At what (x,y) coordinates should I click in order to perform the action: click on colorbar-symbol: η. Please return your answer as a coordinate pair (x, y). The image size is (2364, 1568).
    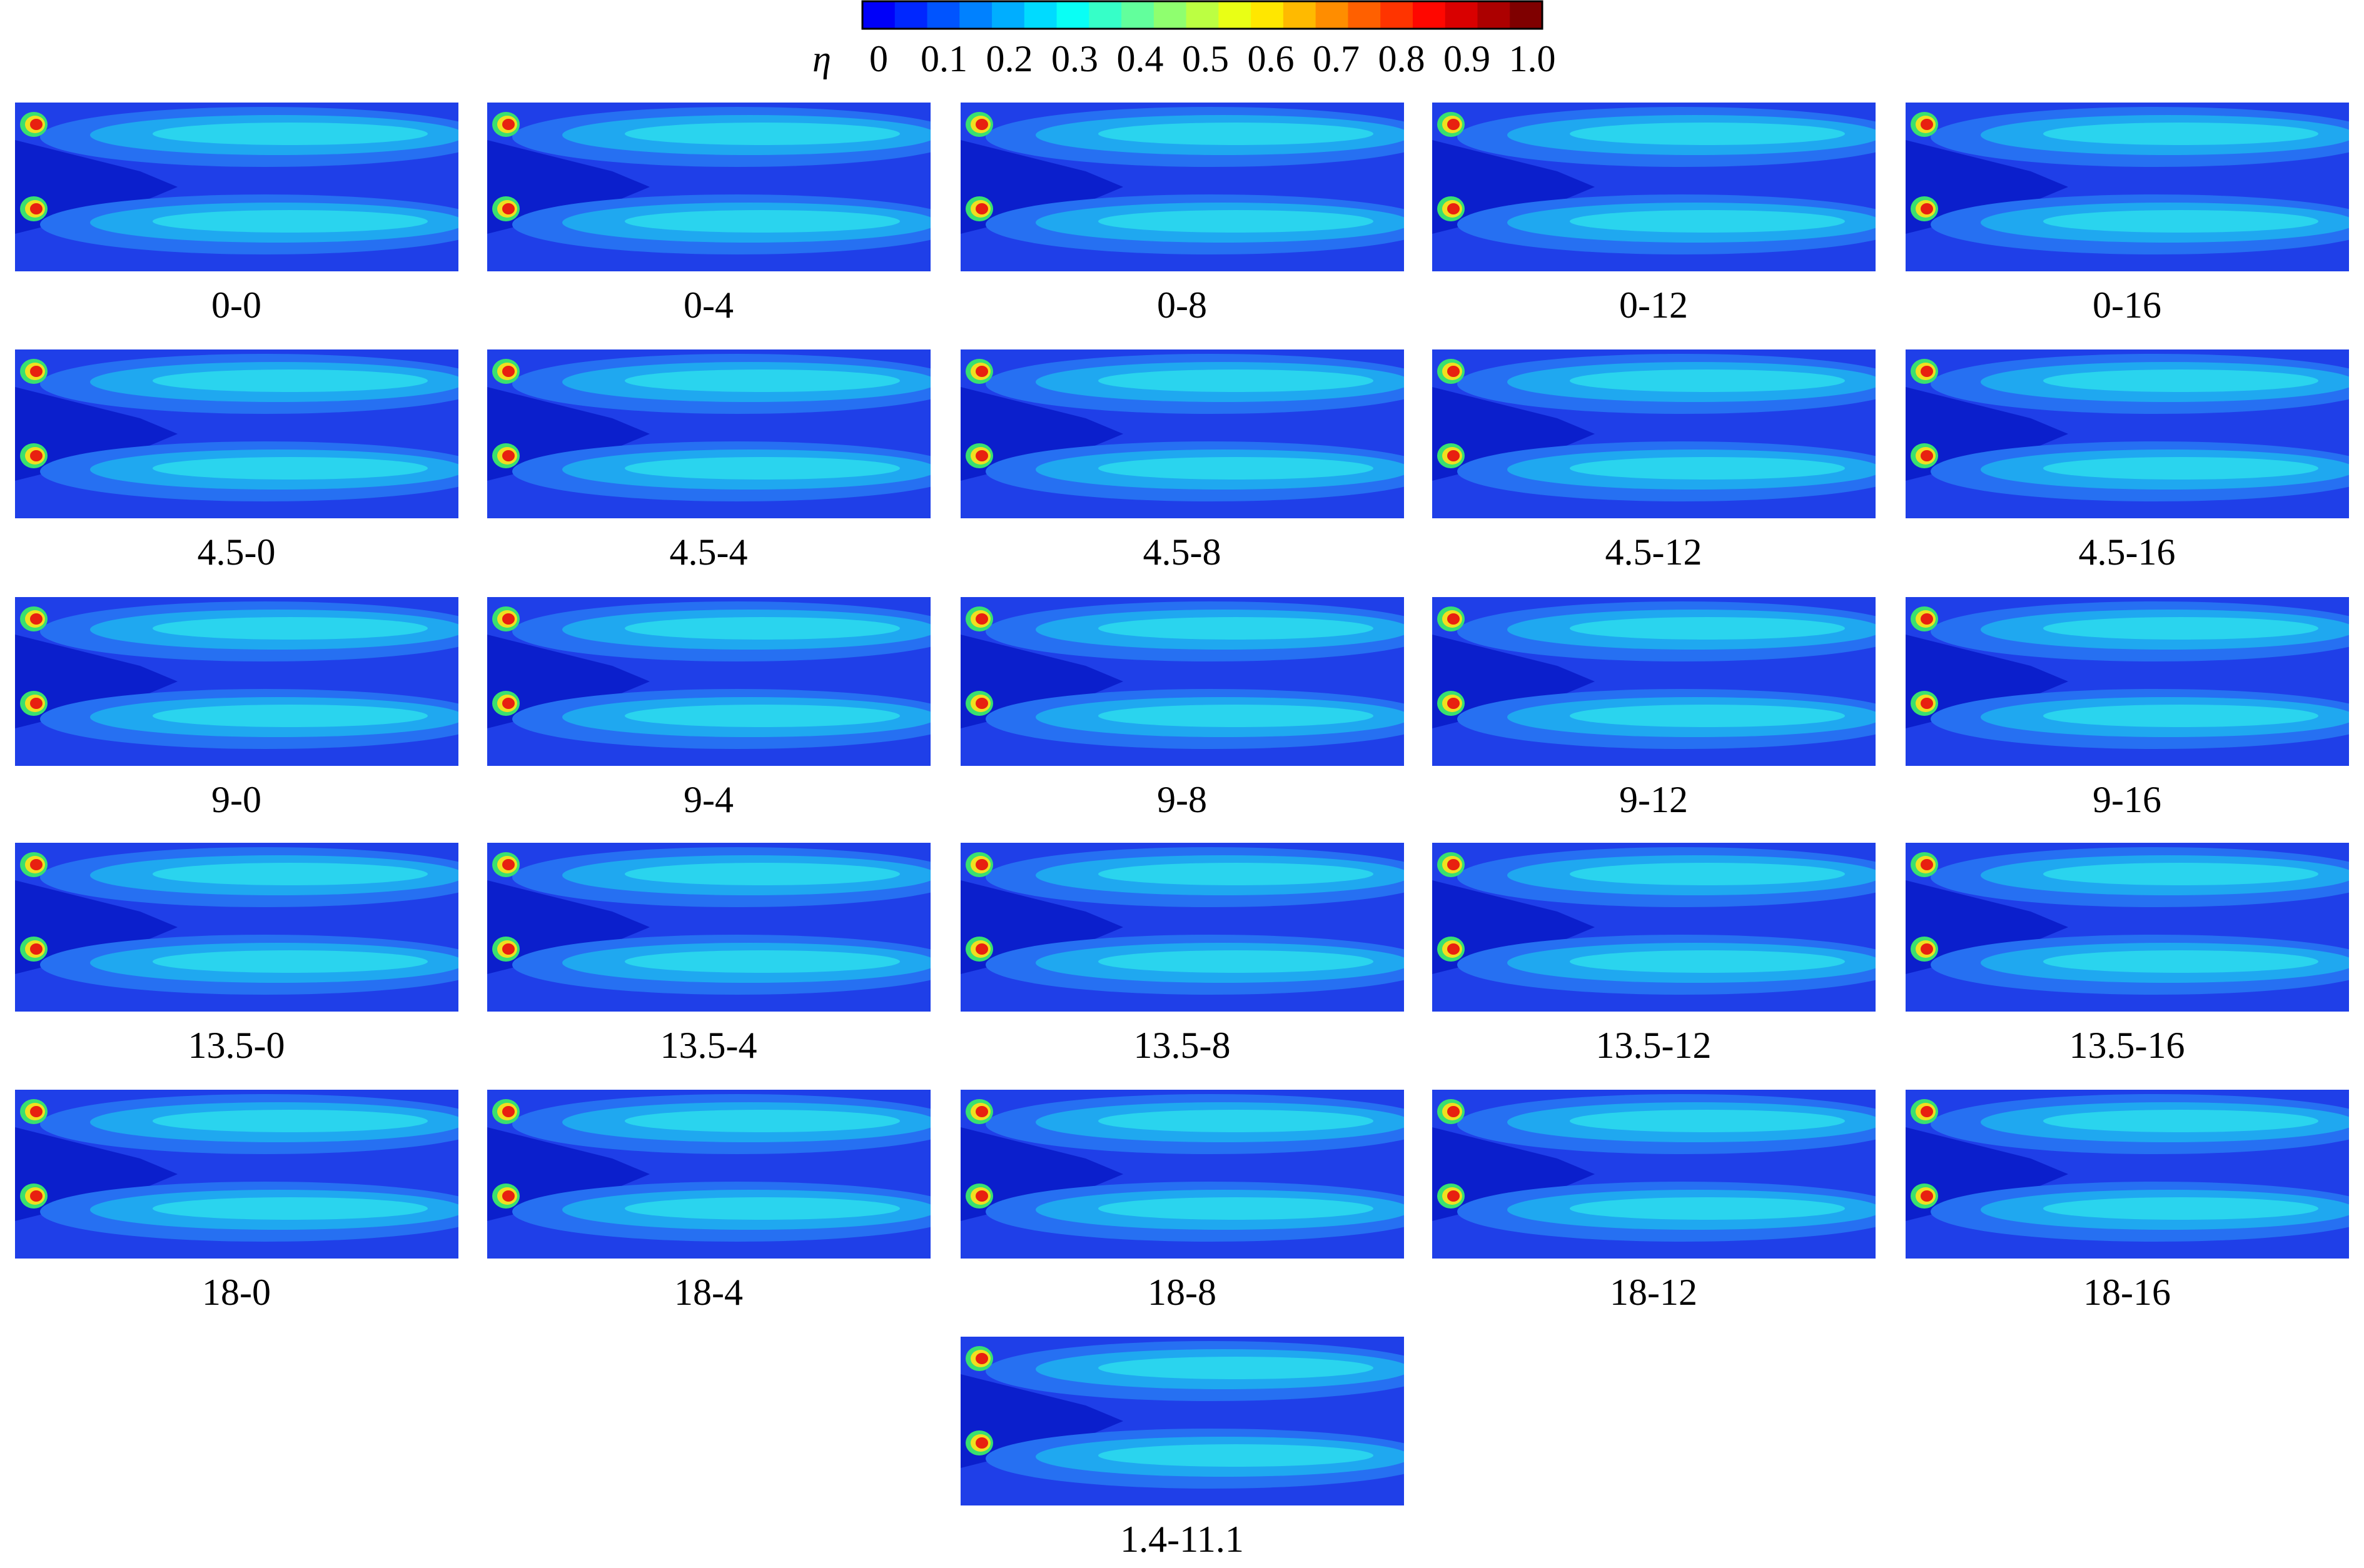
    Looking at the image, I should click on (822, 58).